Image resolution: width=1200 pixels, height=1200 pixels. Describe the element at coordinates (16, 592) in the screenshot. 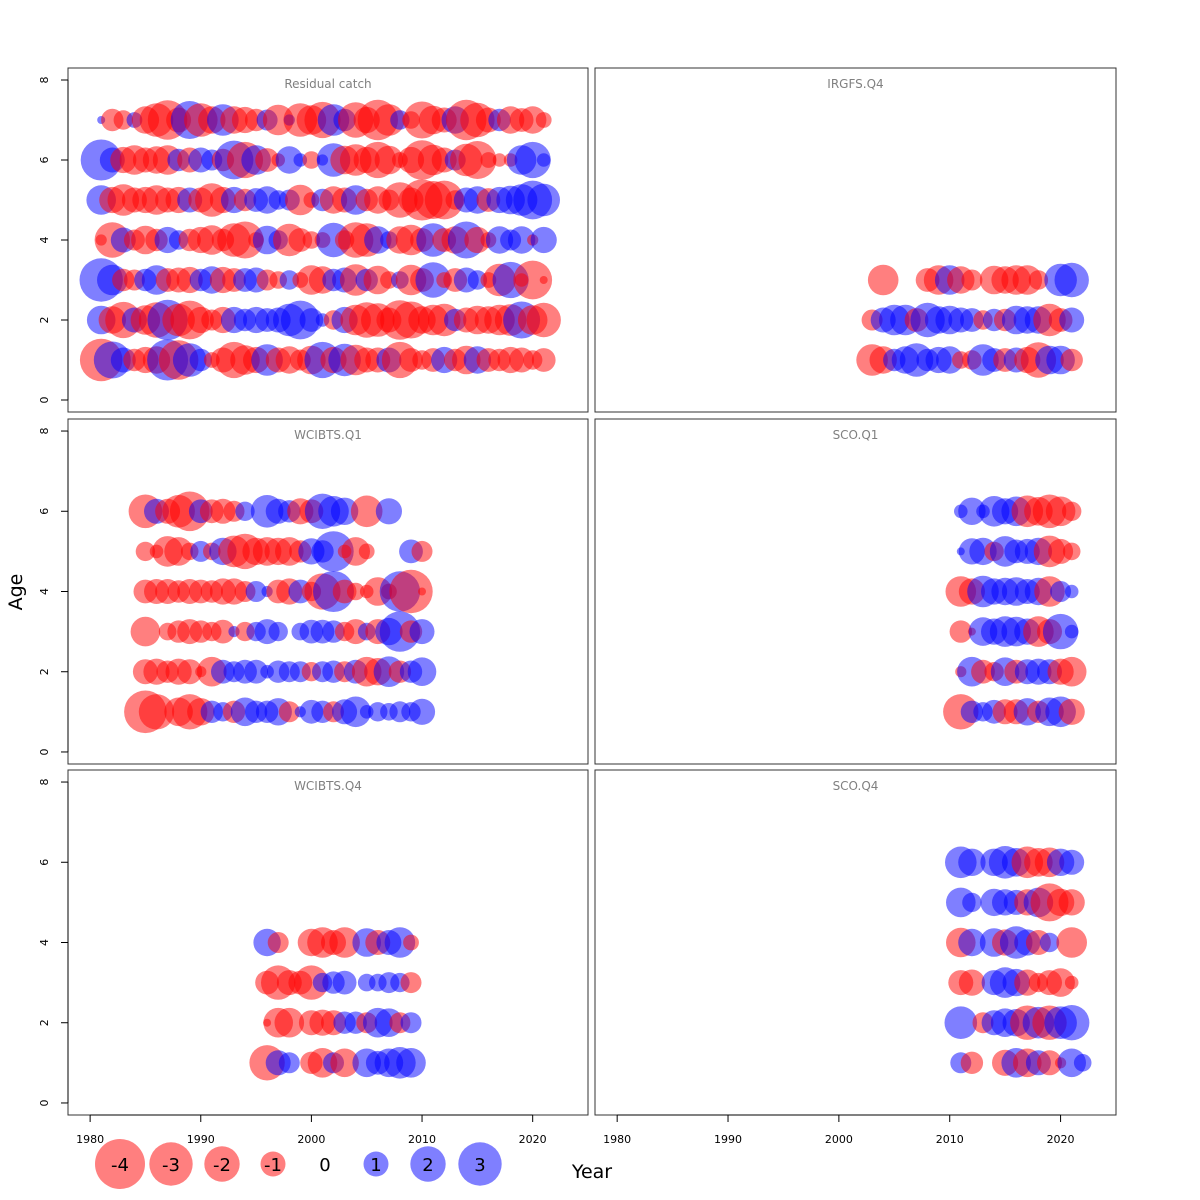

I see `y-axis-label: Age` at that location.